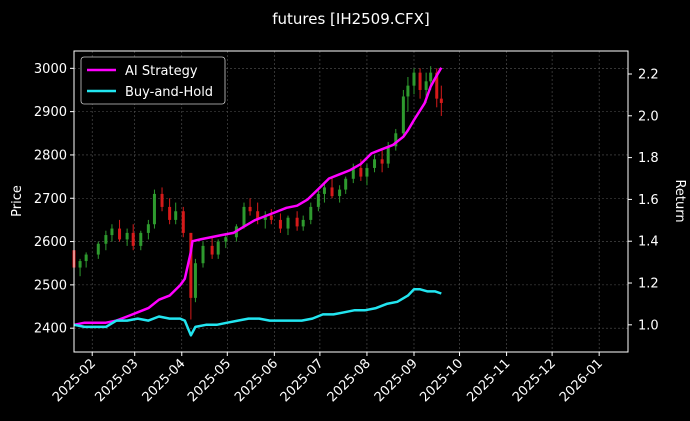  Describe the element at coordinates (50, 199) in the screenshot. I see `y-tick-label-left: 2700` at that location.